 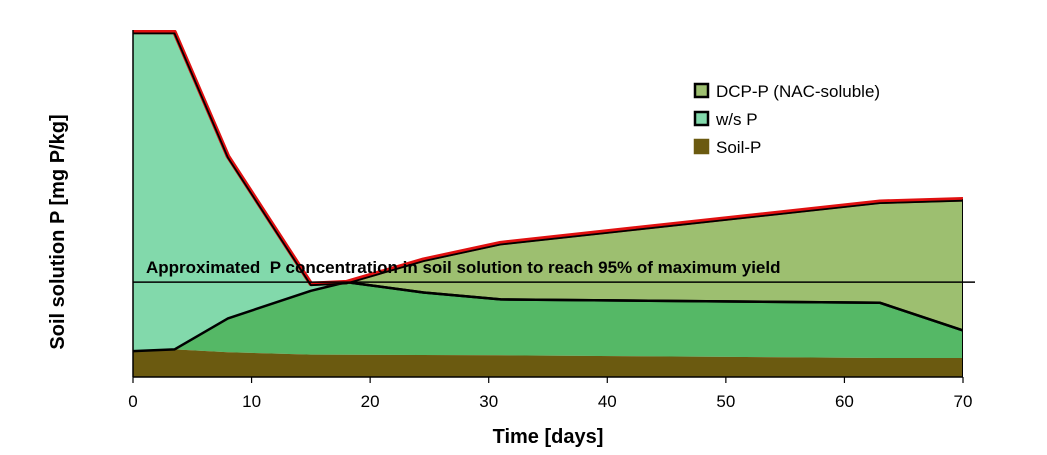 What do you see at coordinates (786, 119) in the screenshot?
I see `legend: DCP-P (NAC-soluble) w/s P Soil-P` at bounding box center [786, 119].